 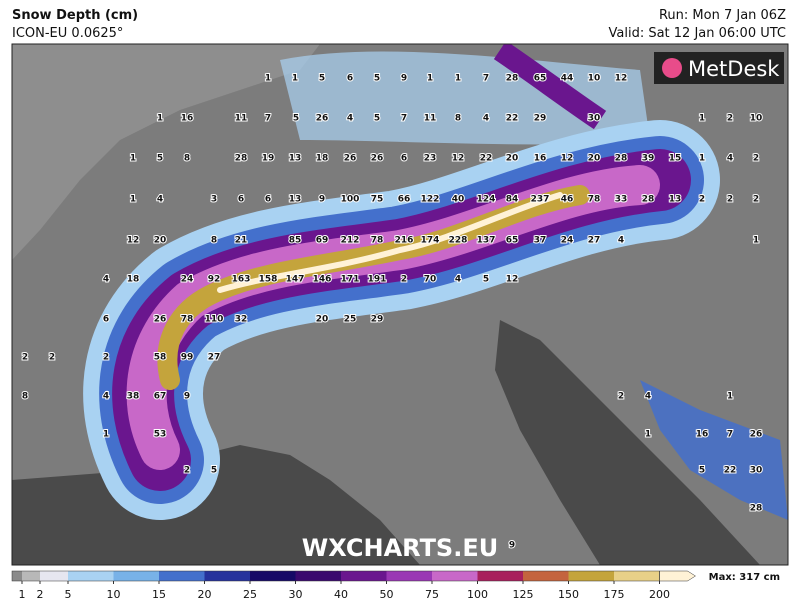 What do you see at coordinates (387, 594) in the screenshot?
I see `legend-tick-label: 50` at bounding box center [387, 594].